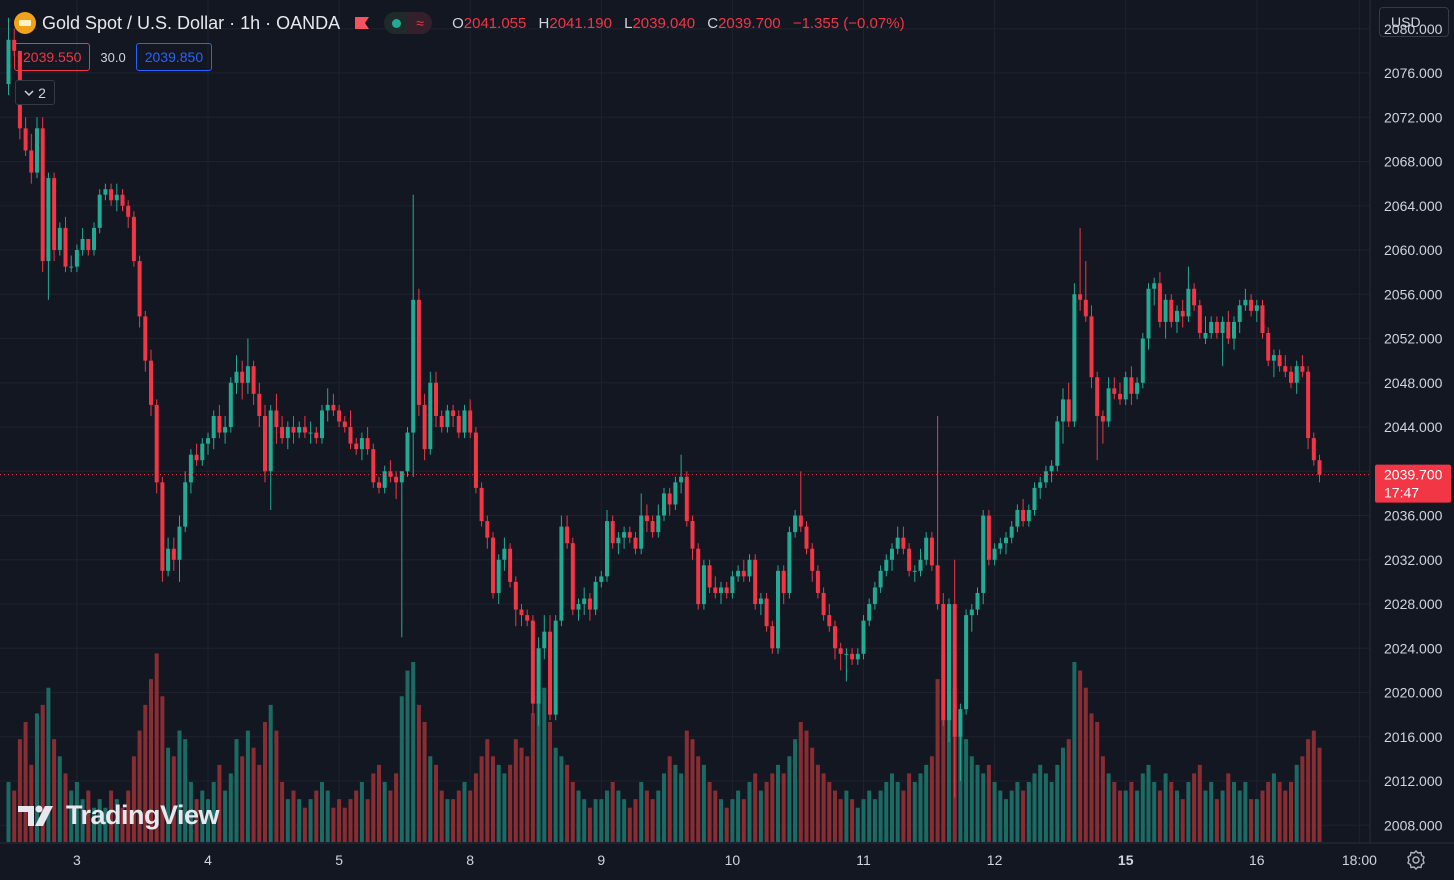 The image size is (1454, 880). Describe the element at coordinates (35, 92) in the screenshot. I see `indicators-collapse-button: 2` at that location.